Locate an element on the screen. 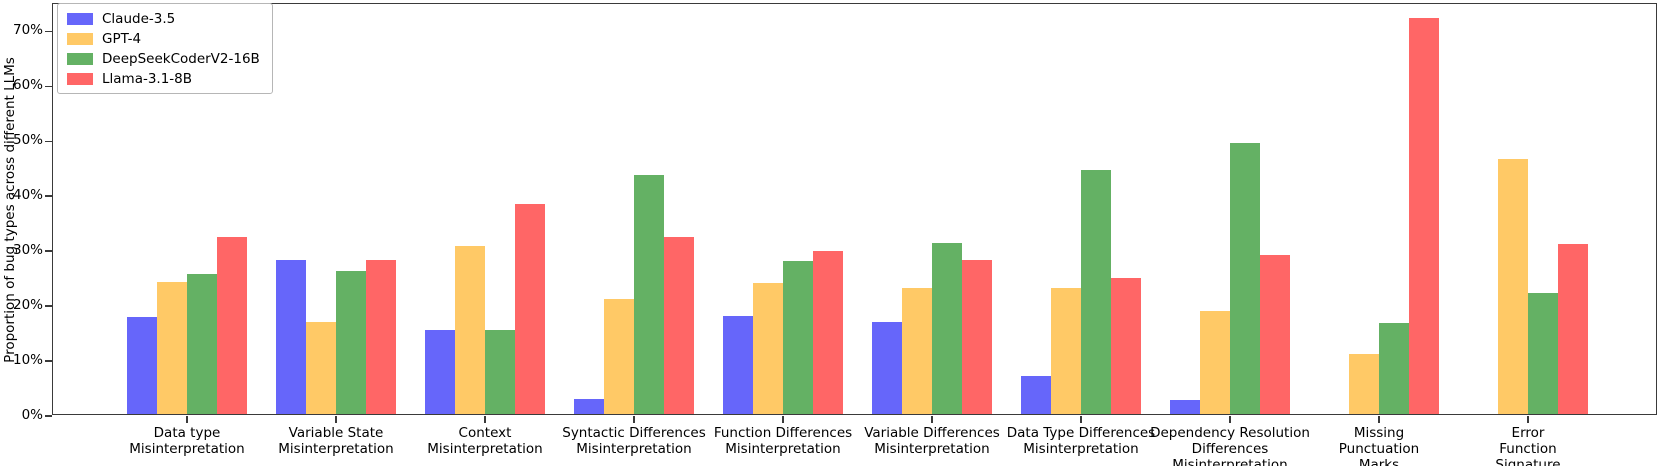 The image size is (1661, 466). x-tick-label: Data Type Differences Misinterpretation is located at coordinates (1081, 441).